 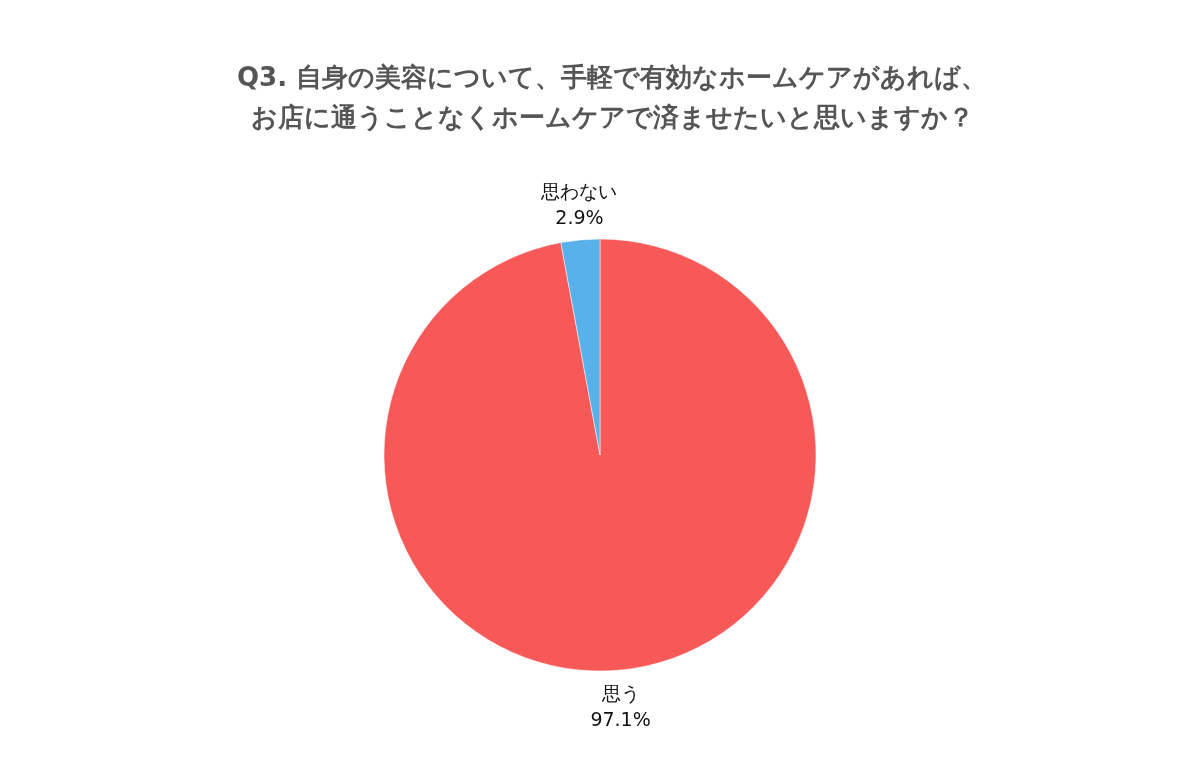 I want to click on data-label: 2.9%, so click(x=579, y=216).